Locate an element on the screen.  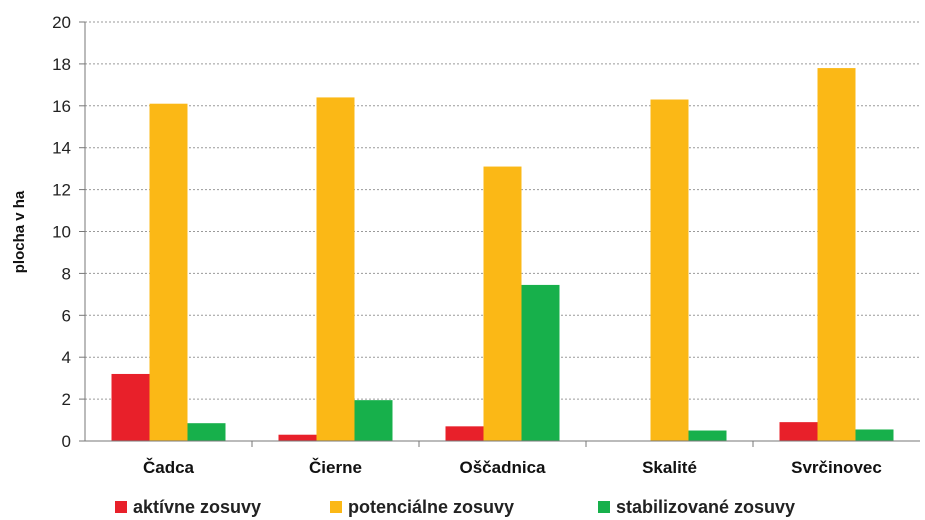
legend-label: aktívne zosuvy is located at coordinates (197, 507).